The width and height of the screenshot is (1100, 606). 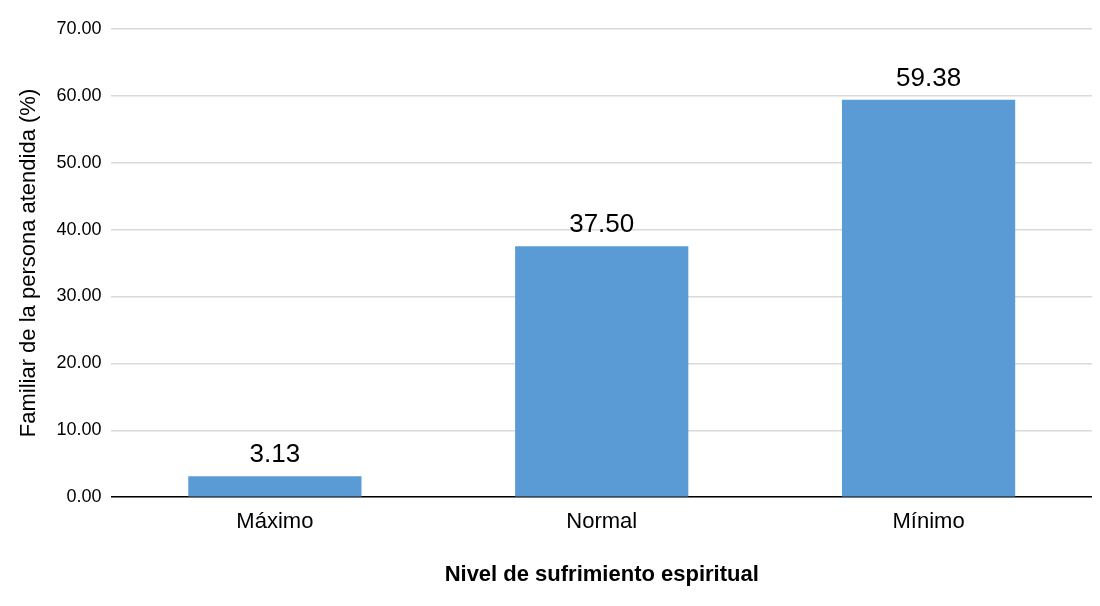 I want to click on x-tick-label: Máximo, so click(x=275, y=521).